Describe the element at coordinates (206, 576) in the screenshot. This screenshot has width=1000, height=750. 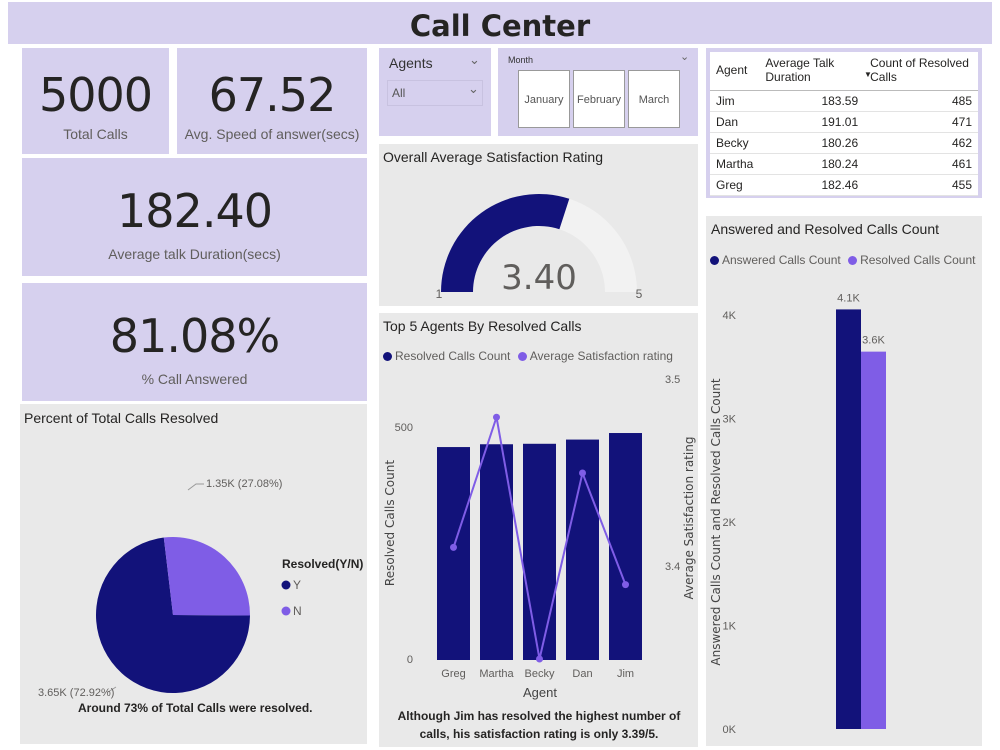
I see `pie-slice-n` at that location.